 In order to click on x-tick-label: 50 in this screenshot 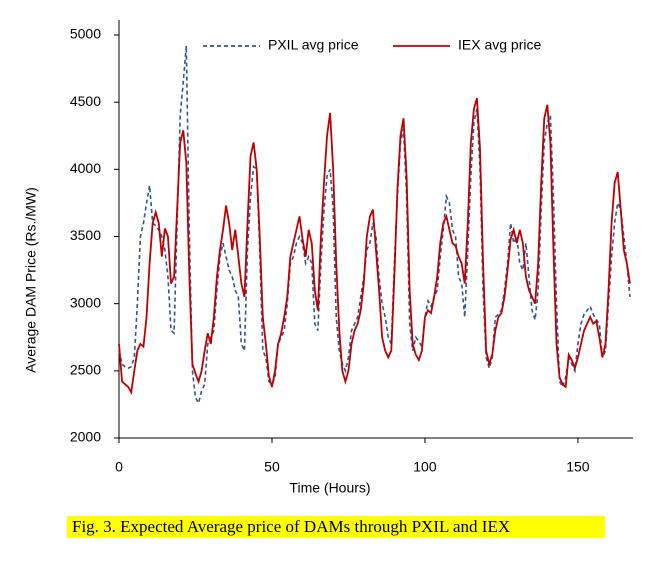, I will do `click(272, 467)`.